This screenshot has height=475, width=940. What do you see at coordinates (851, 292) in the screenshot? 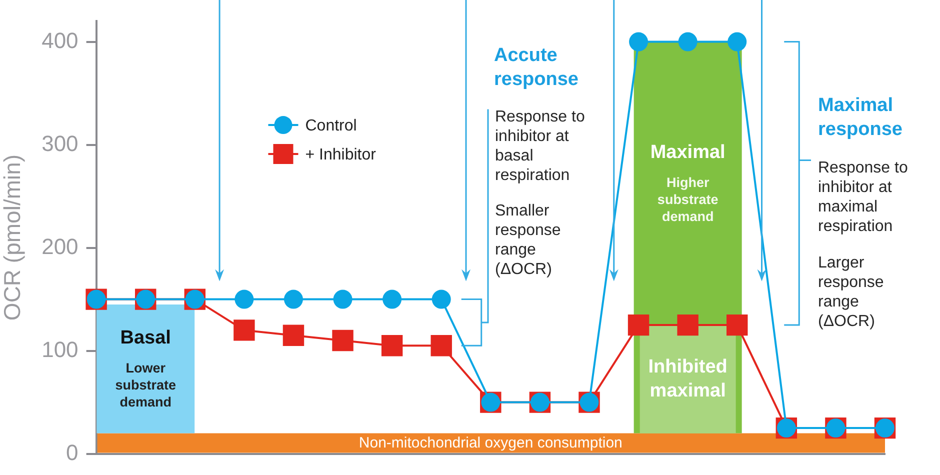
I see `annotation: Larger response range (ΔOCR)` at bounding box center [851, 292].